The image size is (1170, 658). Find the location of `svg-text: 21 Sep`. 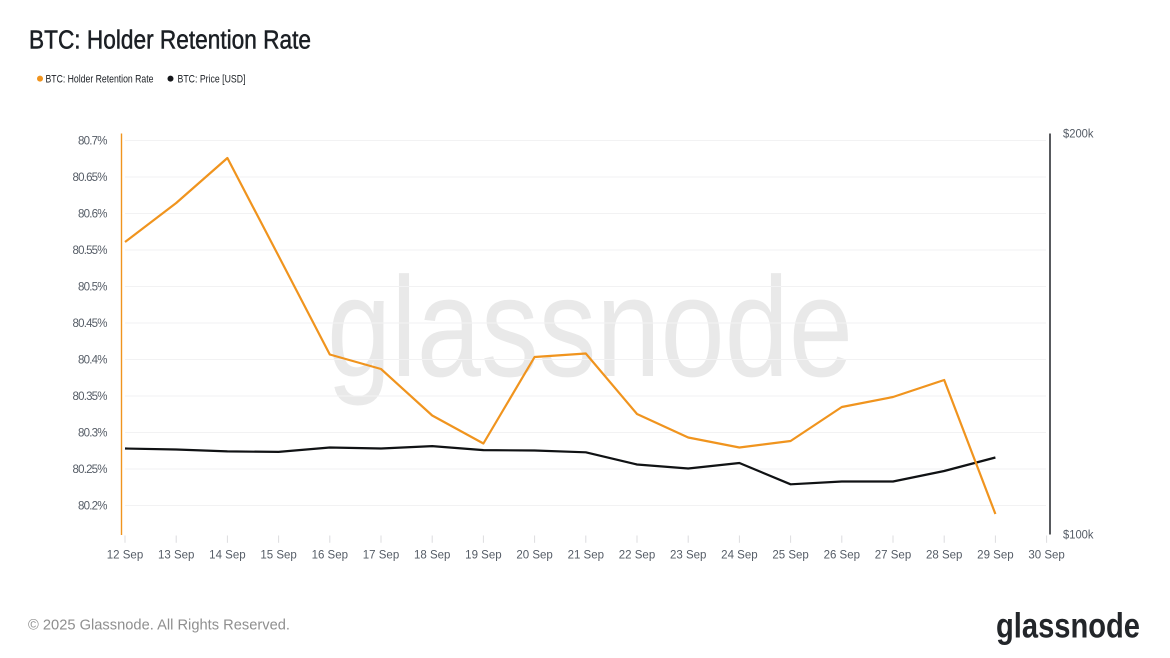

svg-text: 21 Sep is located at coordinates (586, 556).